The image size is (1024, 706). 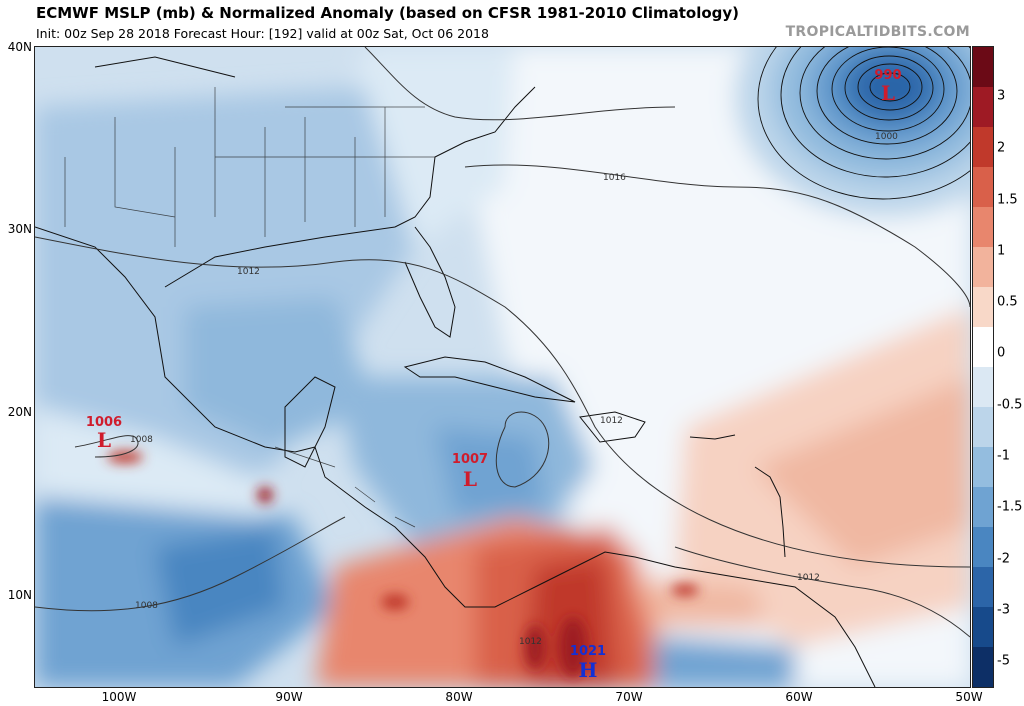 What do you see at coordinates (459, 697) in the screenshot?
I see `lon-label: 80W` at bounding box center [459, 697].